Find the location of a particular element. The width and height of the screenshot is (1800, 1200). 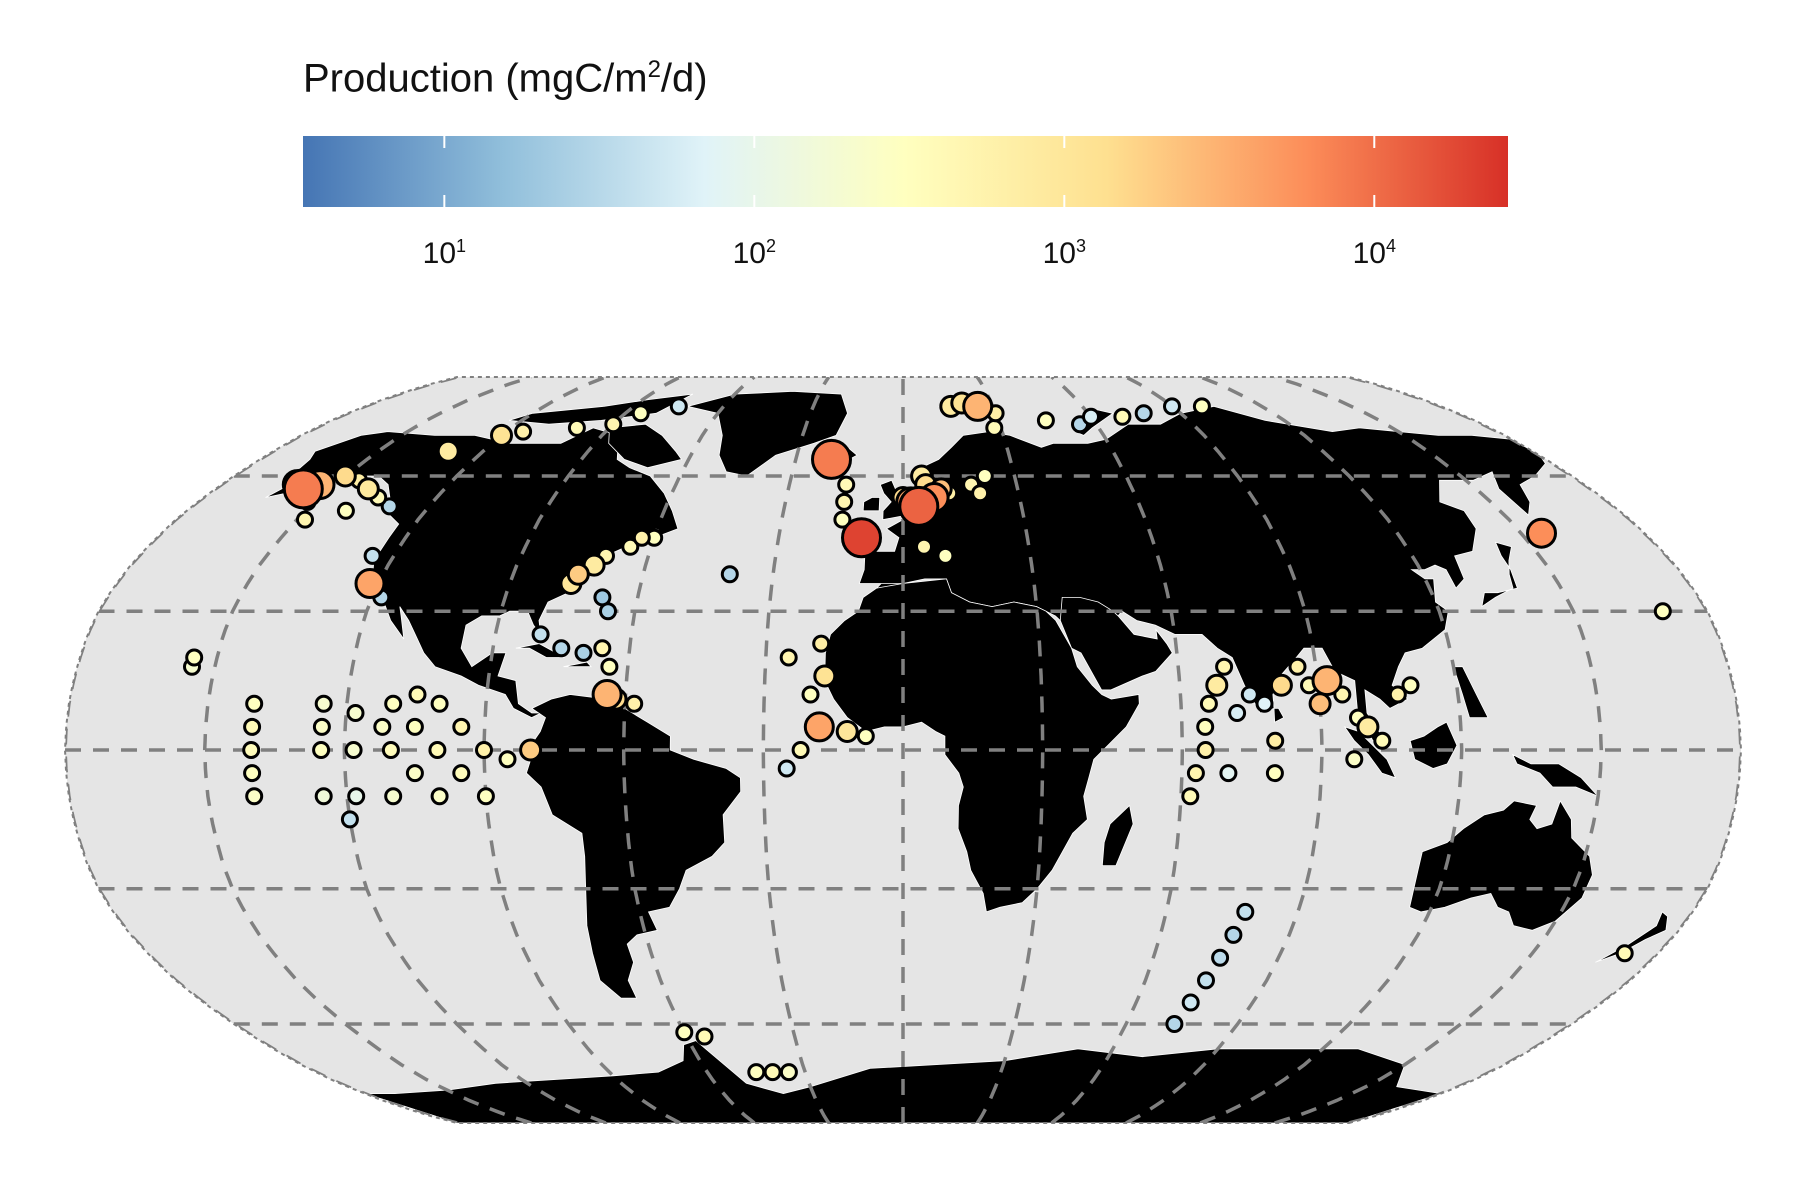

tick-label-exponent: 4 is located at coordinates (1390, 246).